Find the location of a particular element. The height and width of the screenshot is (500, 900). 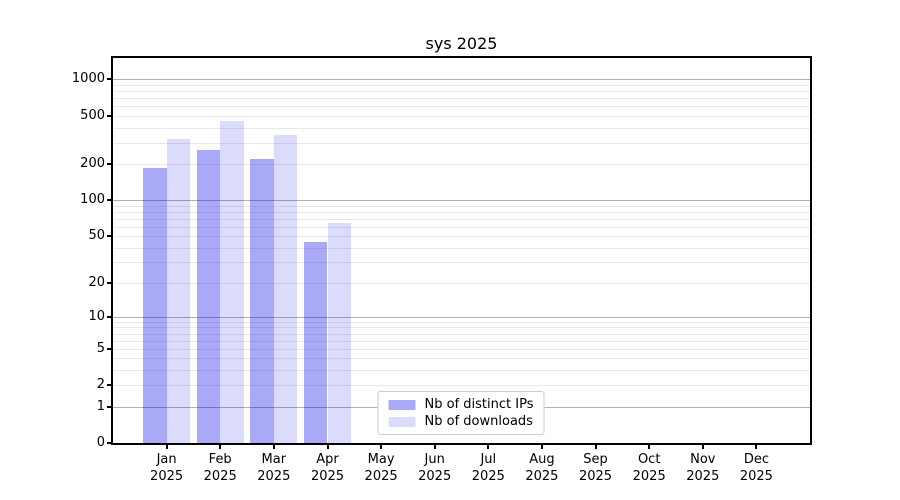

legend: Nb of distinct IPs Nb of downloads is located at coordinates (461, 413).